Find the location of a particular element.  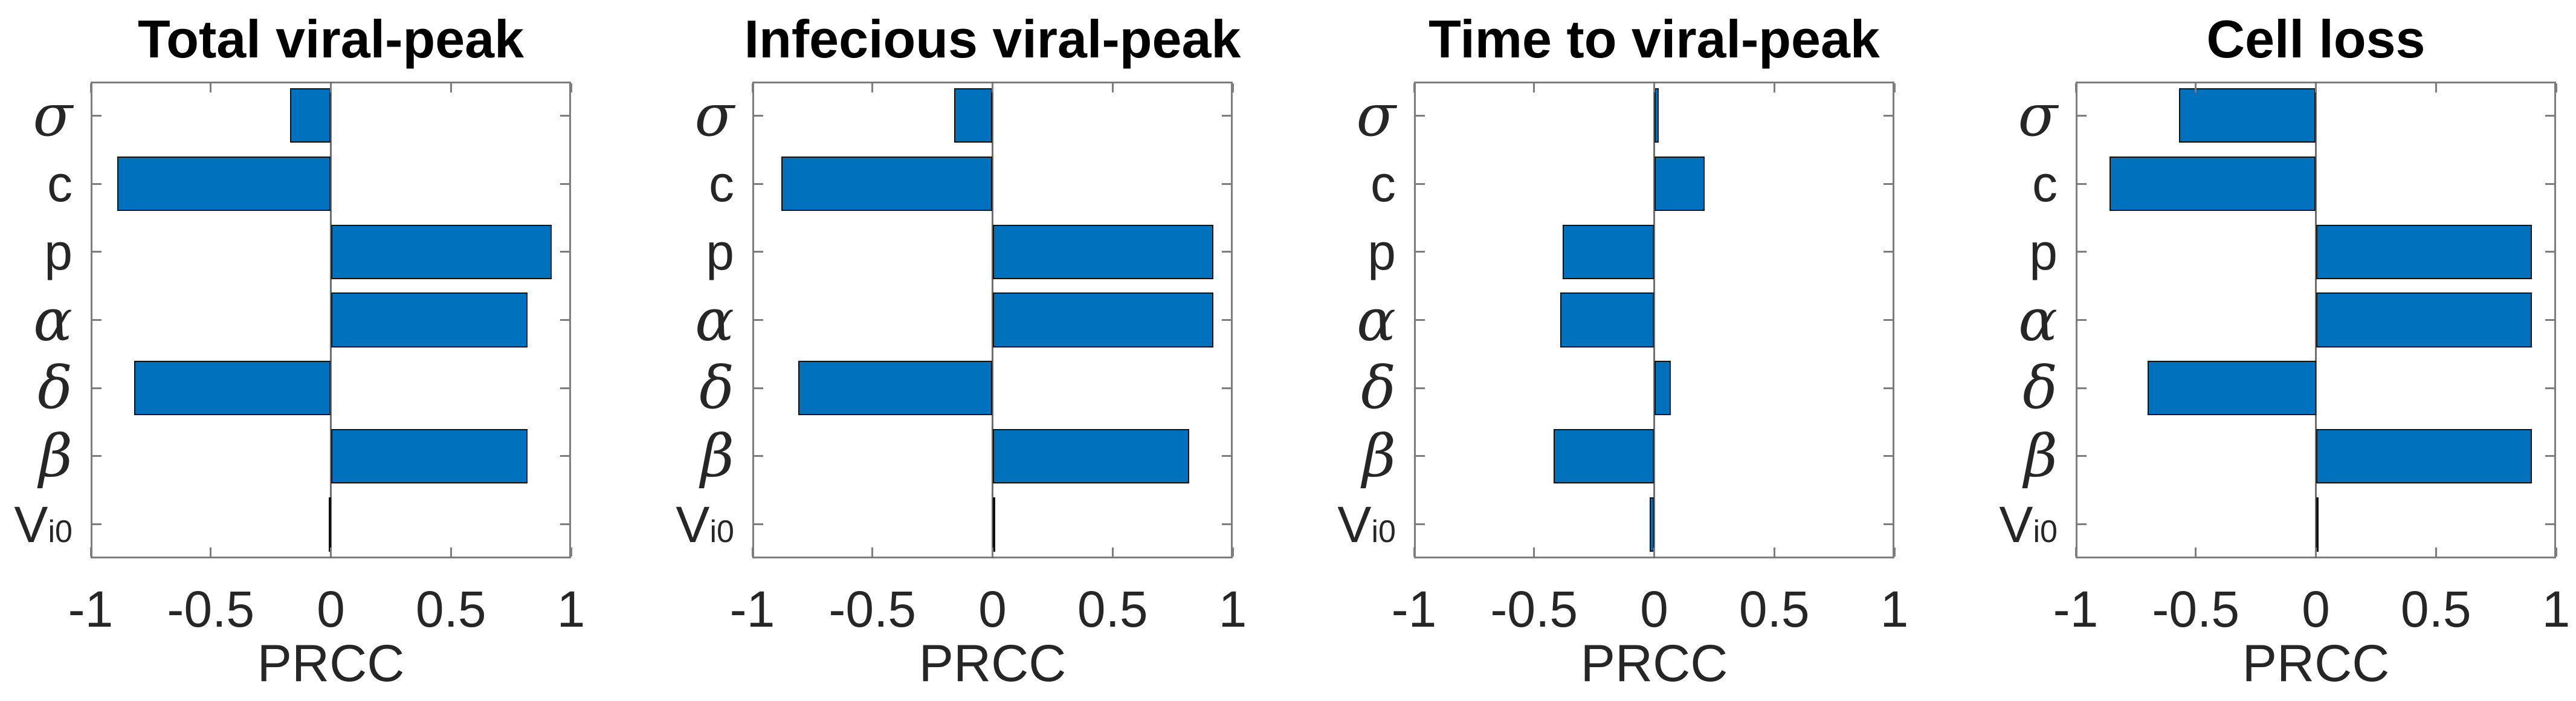

y-tick-label-p: p is located at coordinates (37, 252).